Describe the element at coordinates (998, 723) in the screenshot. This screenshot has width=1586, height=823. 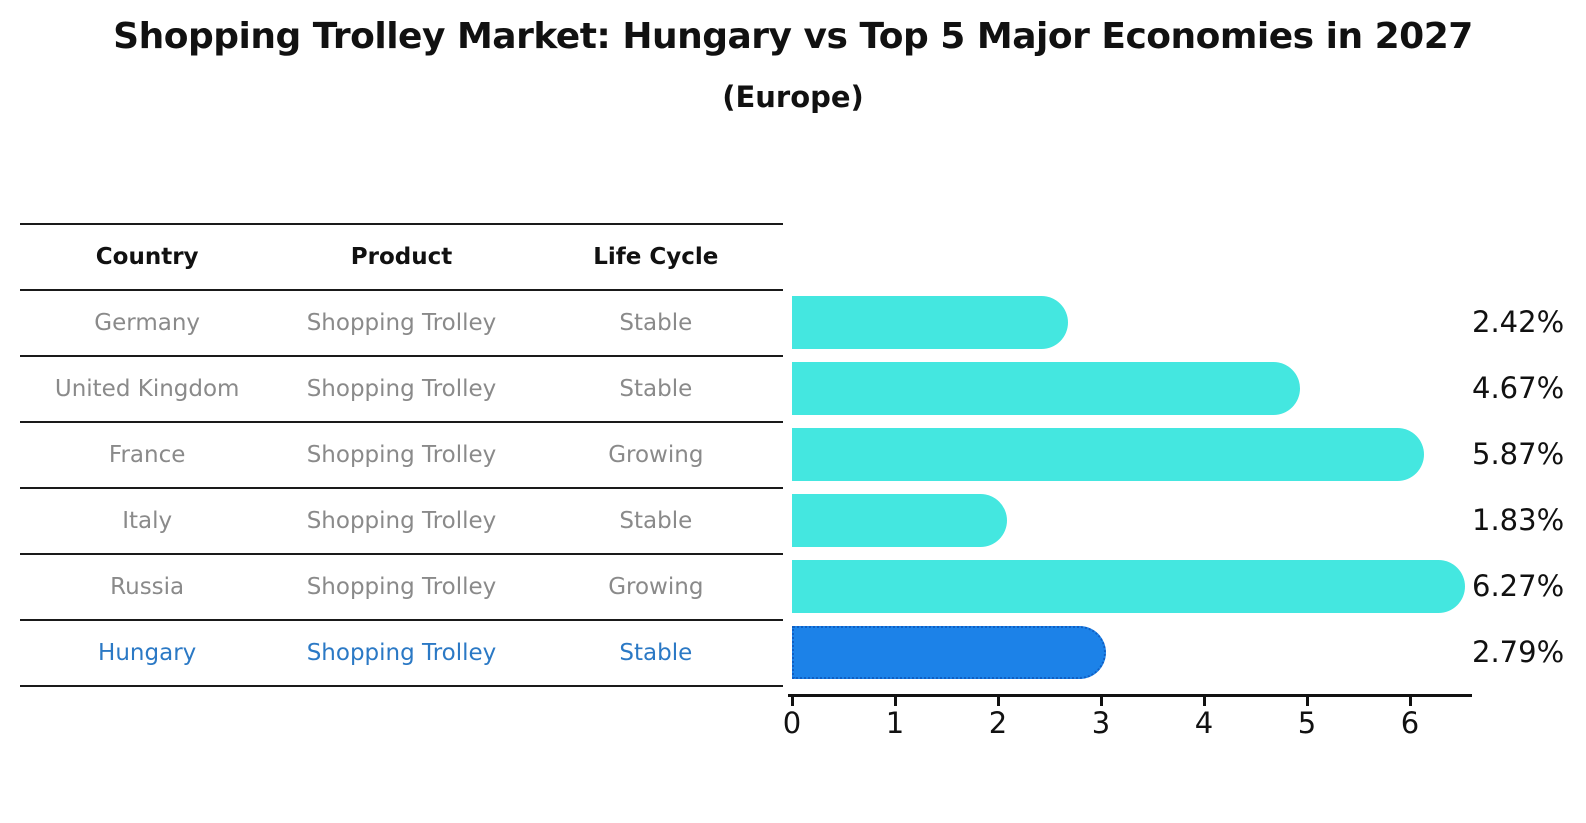
I see `x-tick-label: 2` at that location.